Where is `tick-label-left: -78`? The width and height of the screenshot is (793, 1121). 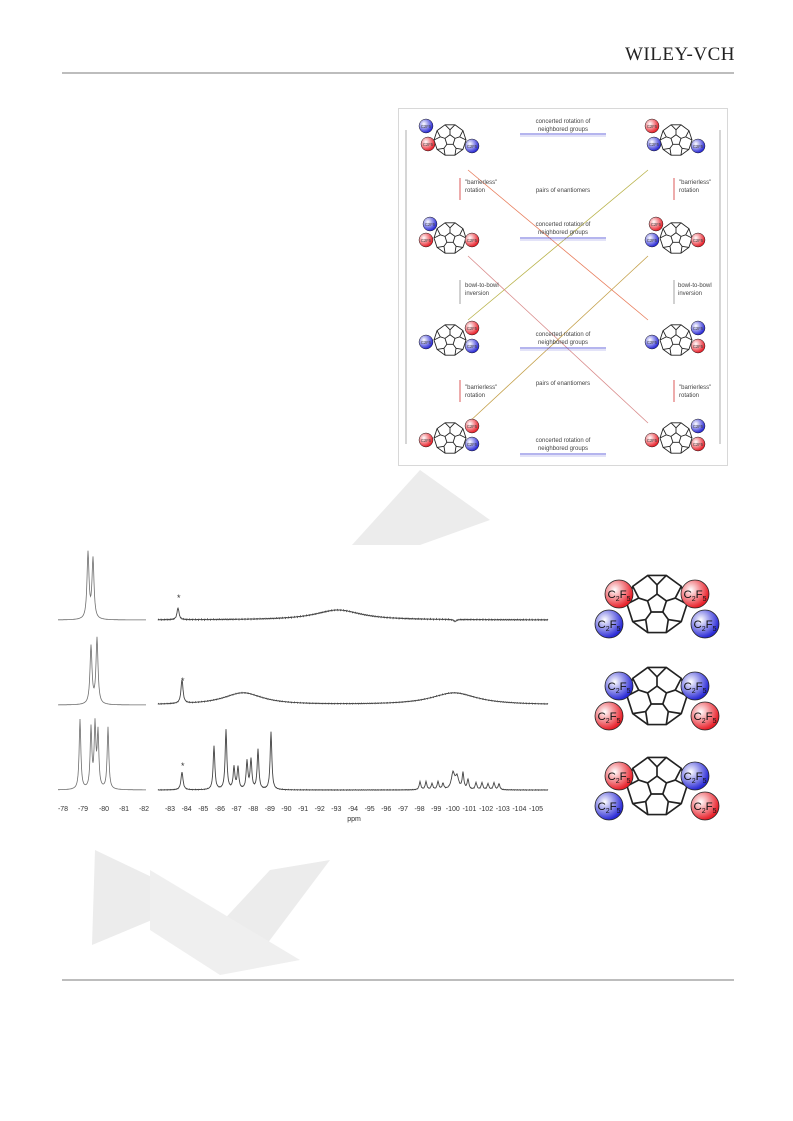
tick-label-left: -78 is located at coordinates (63, 809).